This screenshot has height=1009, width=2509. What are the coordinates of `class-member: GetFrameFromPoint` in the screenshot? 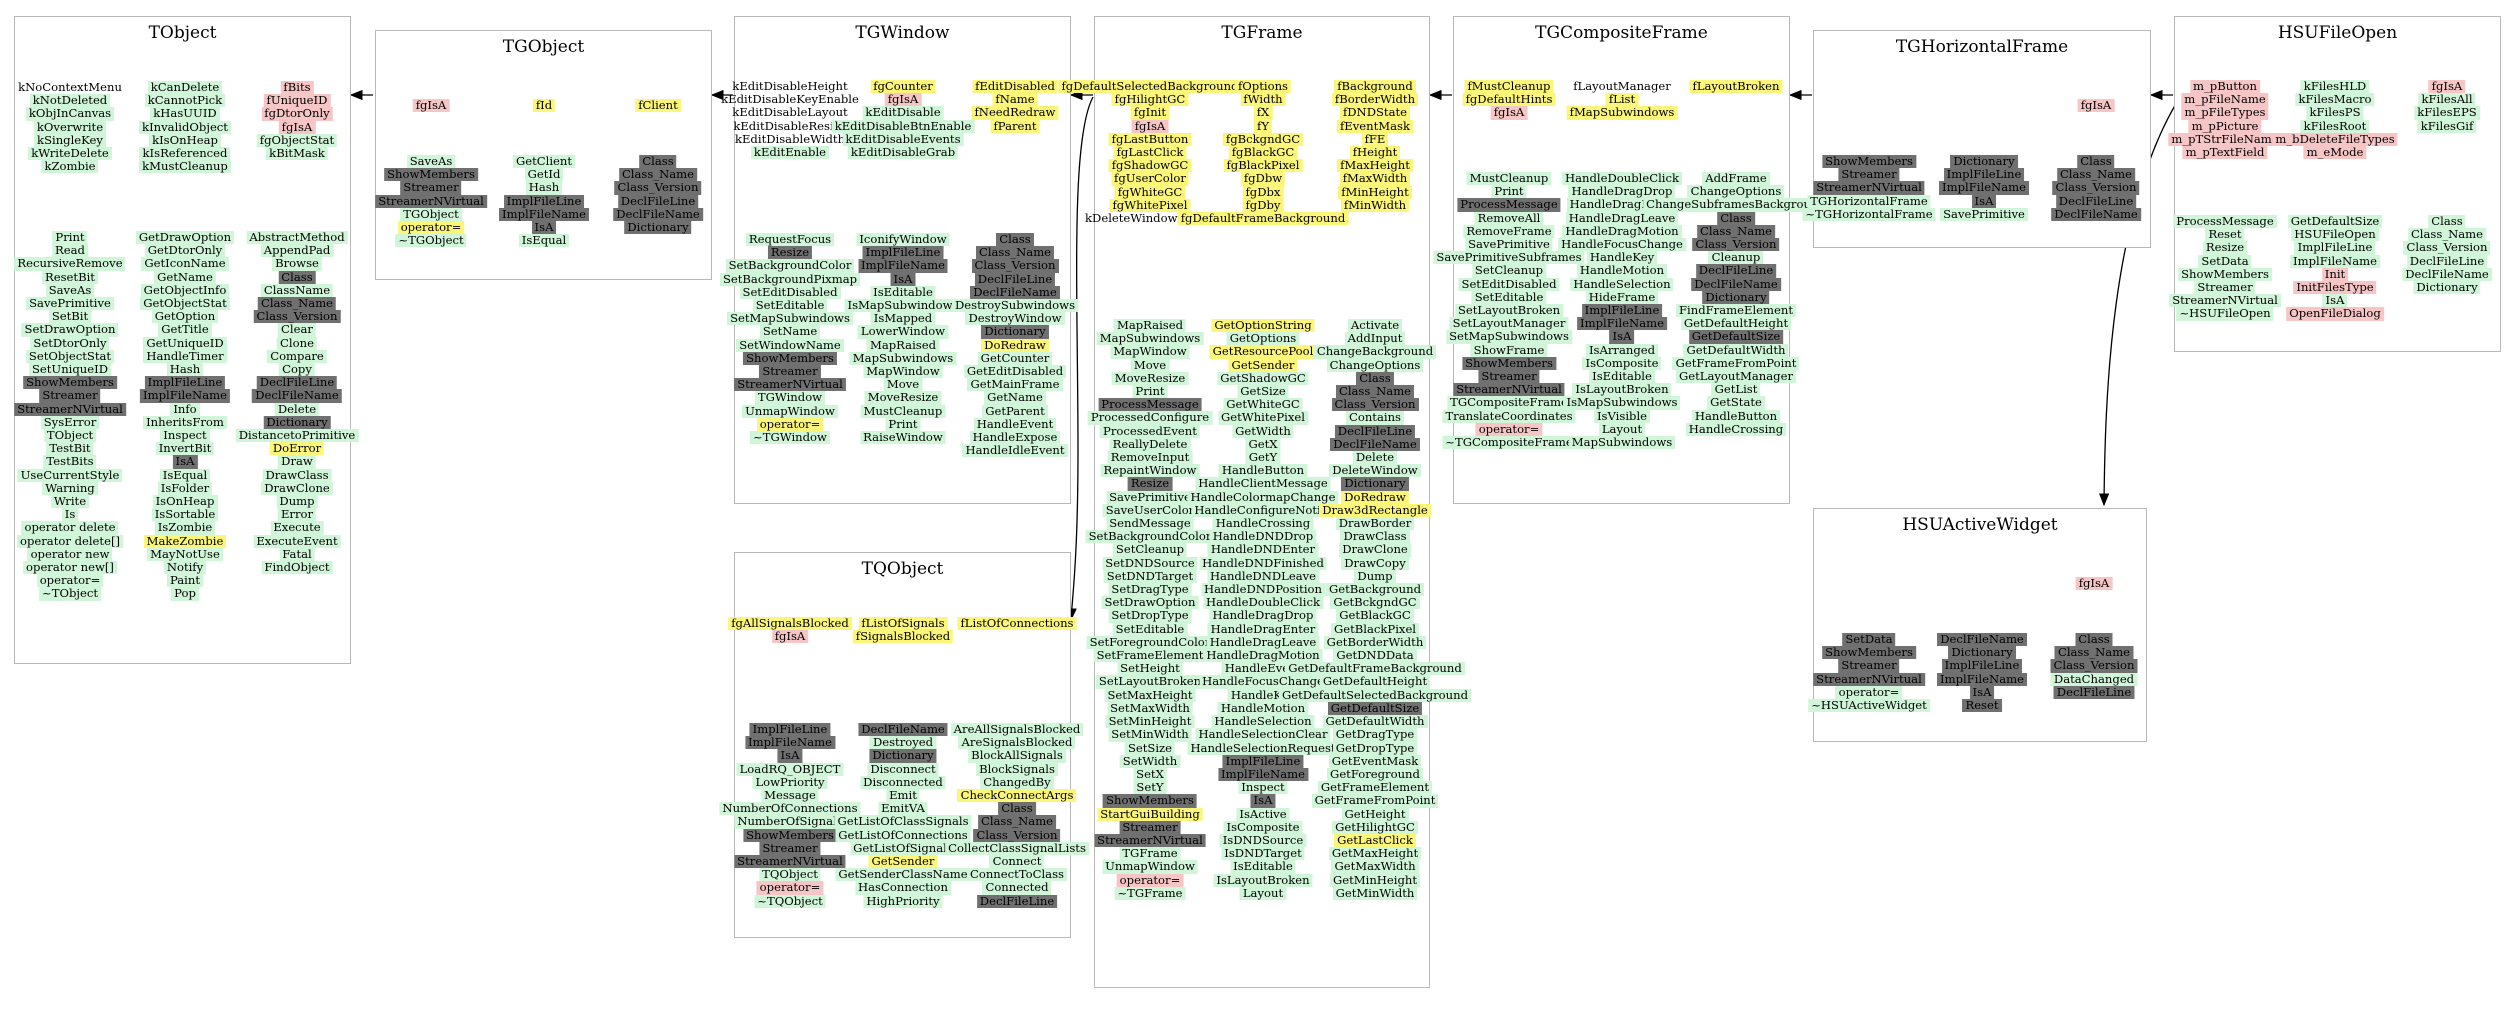 It's located at (1375, 801).